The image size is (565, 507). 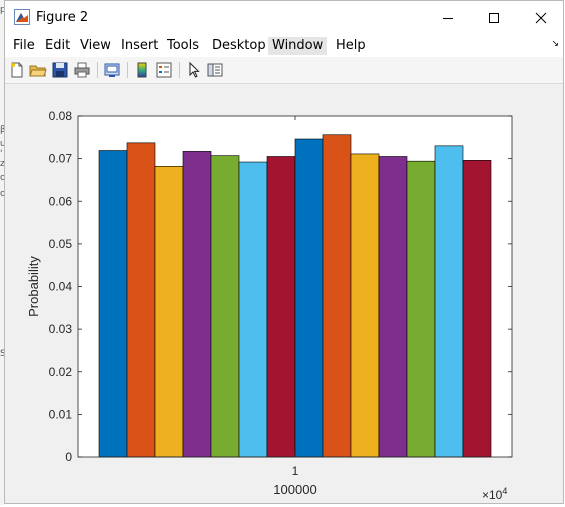 What do you see at coordinates (17, 70) in the screenshot?
I see `new-figure-icon` at bounding box center [17, 70].